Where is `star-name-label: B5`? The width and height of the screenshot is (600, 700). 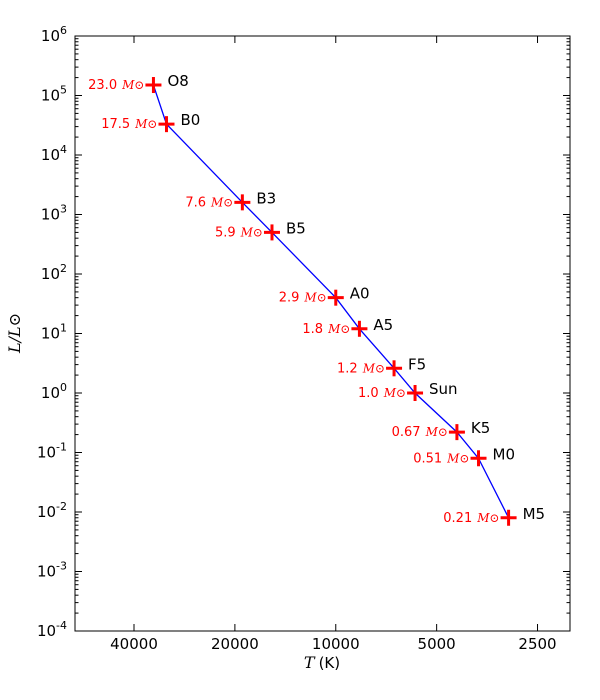 star-name-label: B5 is located at coordinates (296, 228).